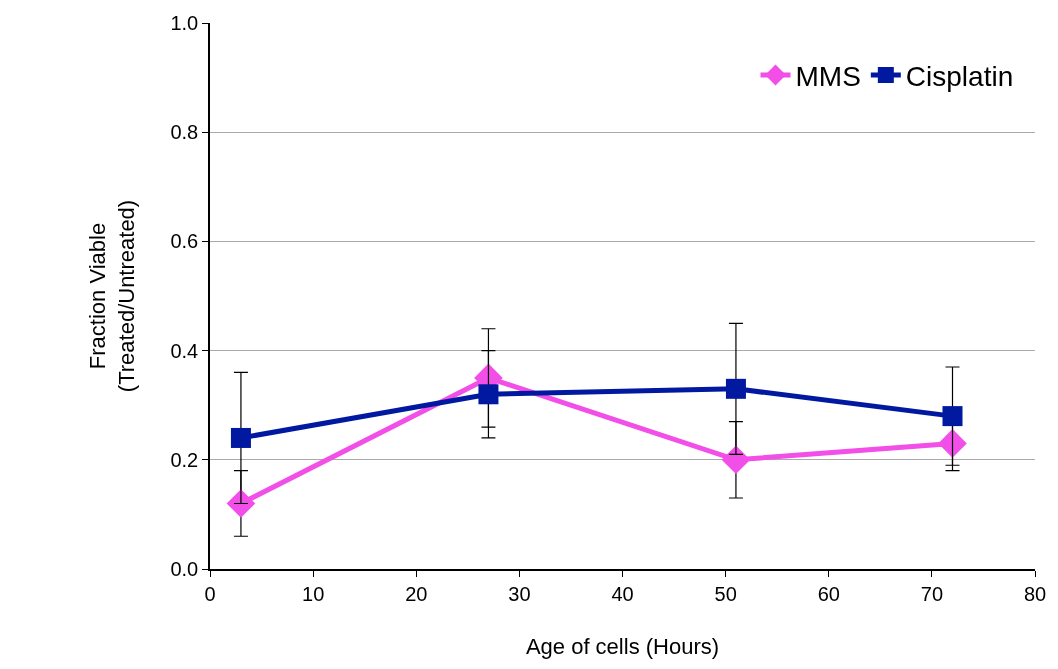 This screenshot has height=669, width=1058. I want to click on x-tick-label: 10, so click(313, 593).